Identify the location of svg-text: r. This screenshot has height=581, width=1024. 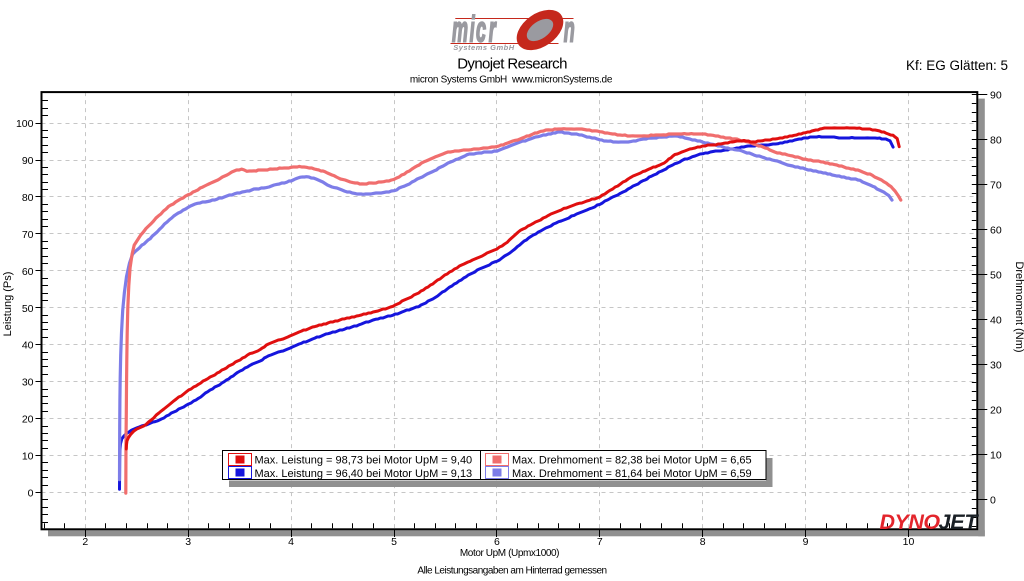
(493, 30).